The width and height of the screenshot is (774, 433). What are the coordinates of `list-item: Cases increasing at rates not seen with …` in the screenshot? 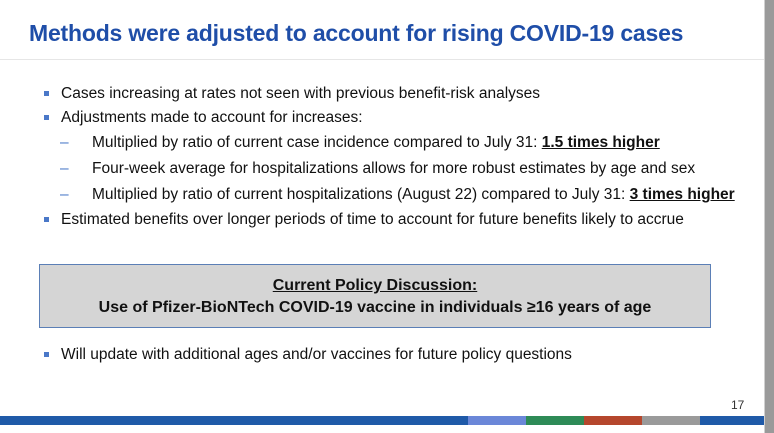 It's located at (398, 94).